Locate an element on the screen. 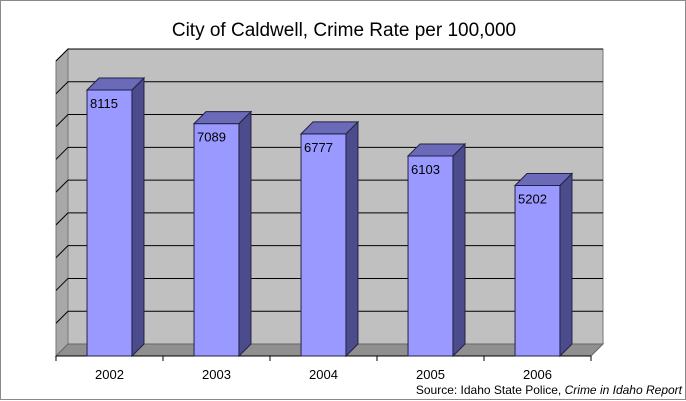  chart-title: City of Caldwell, Crime Rate per 100,000 is located at coordinates (344, 30).